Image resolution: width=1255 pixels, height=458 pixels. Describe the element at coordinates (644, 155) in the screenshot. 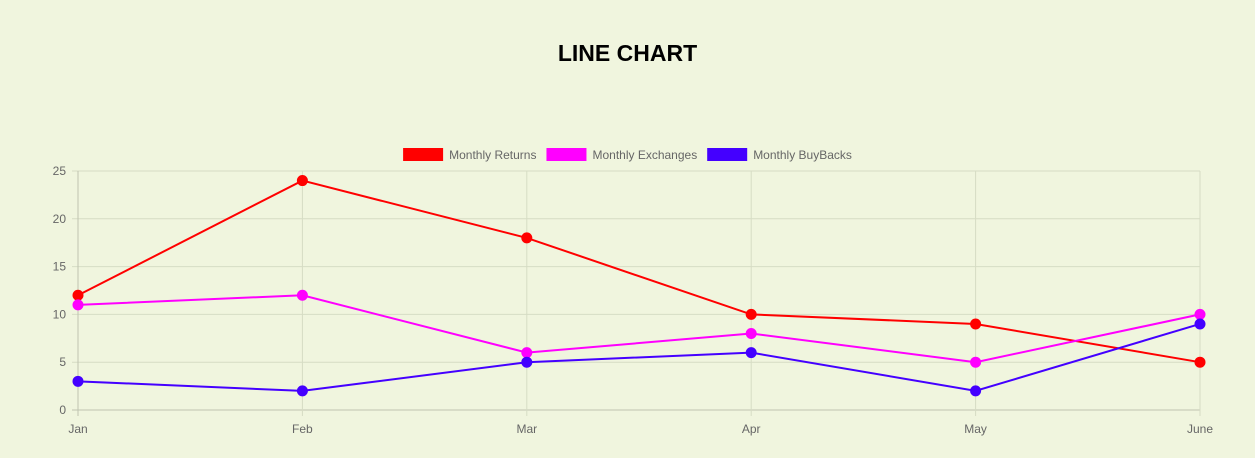

I see `legend-label-2: Monthly Exchanges` at that location.